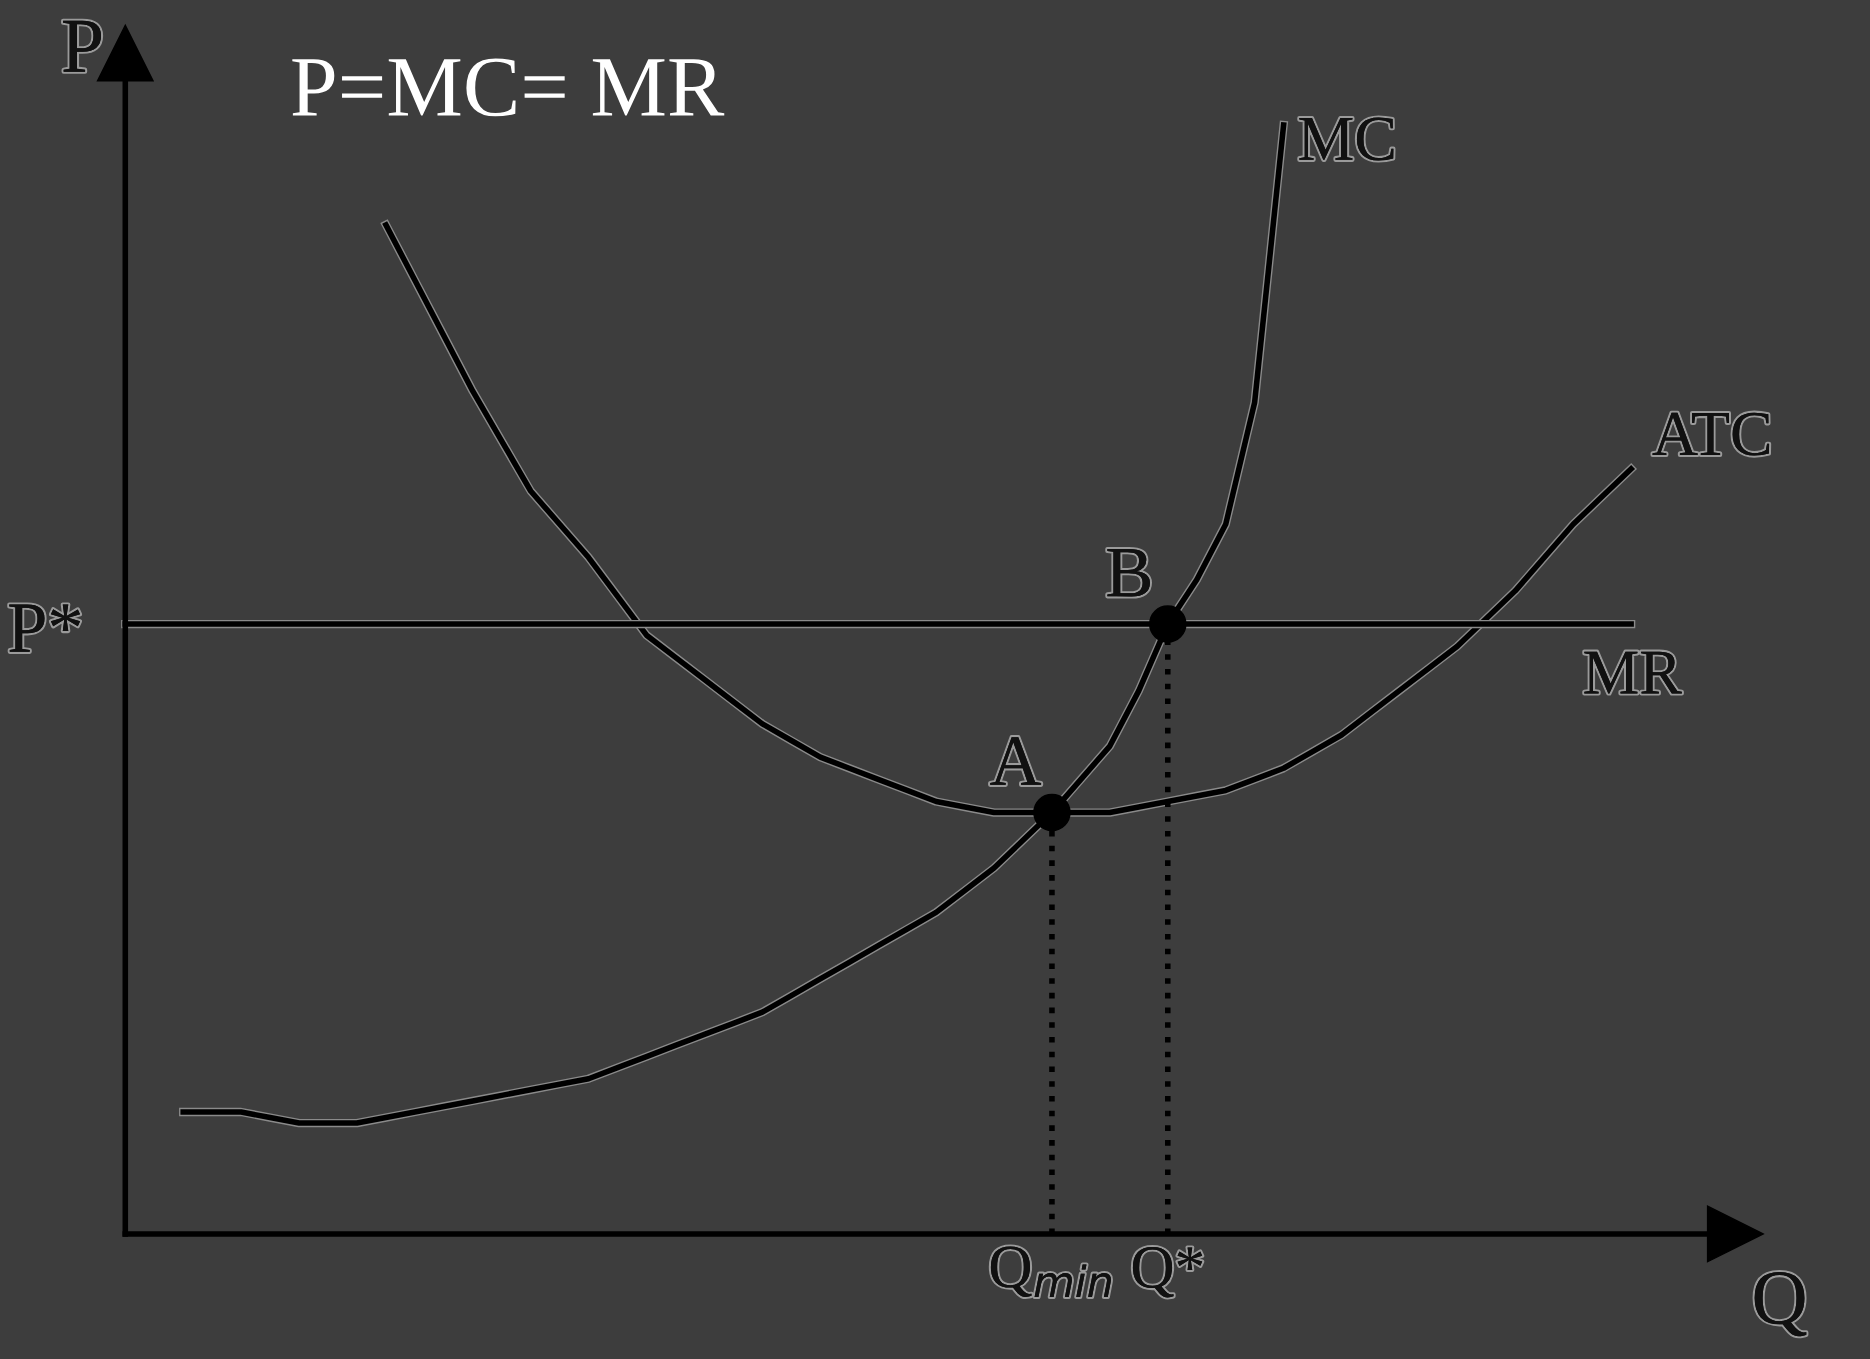 This screenshot has height=1359, width=1870. I want to click on x-tick-label: Q*, so click(1167, 1272).